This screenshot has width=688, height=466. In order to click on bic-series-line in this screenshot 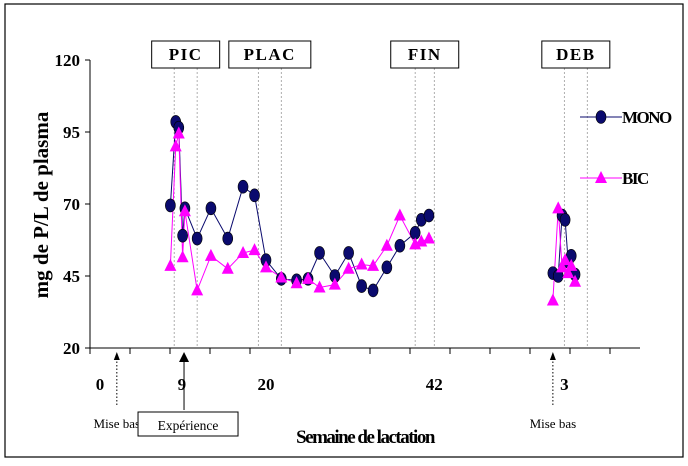, I will do `click(299, 213)`.